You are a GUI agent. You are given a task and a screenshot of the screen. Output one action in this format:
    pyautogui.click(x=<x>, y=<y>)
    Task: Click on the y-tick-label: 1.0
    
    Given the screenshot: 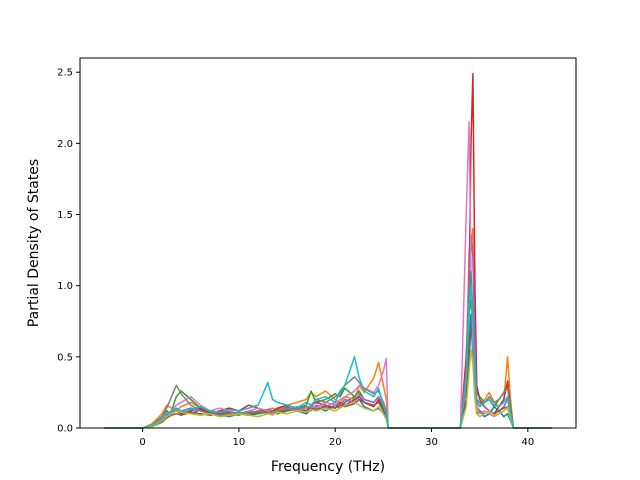 What is the action you would take?
    pyautogui.click(x=65, y=286)
    